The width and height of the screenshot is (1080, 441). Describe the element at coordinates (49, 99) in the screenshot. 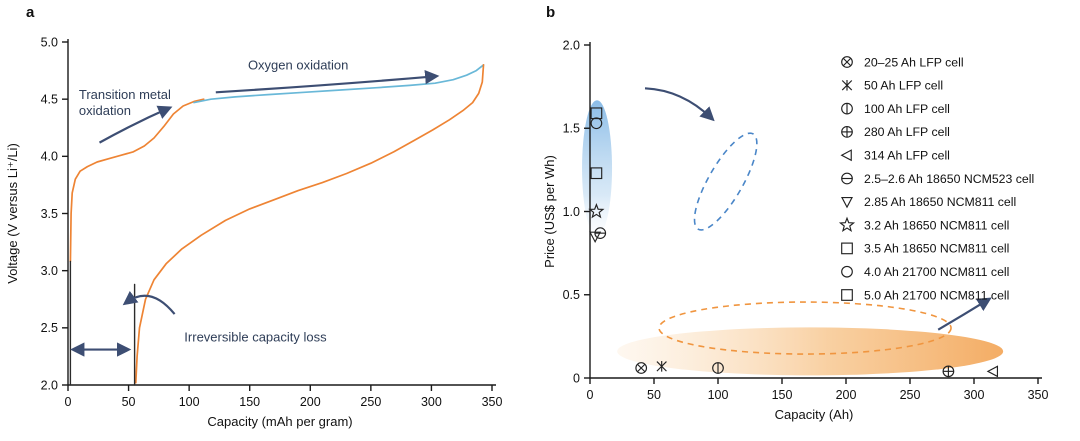

I see `y-tick-label: 4.5` at that location.